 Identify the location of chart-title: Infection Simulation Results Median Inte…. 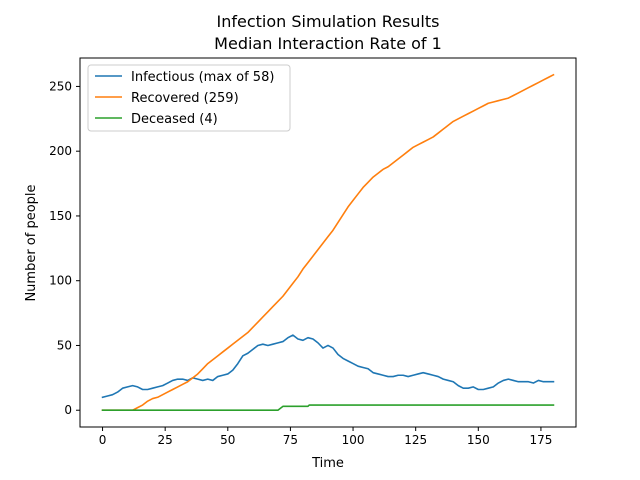
(328, 32).